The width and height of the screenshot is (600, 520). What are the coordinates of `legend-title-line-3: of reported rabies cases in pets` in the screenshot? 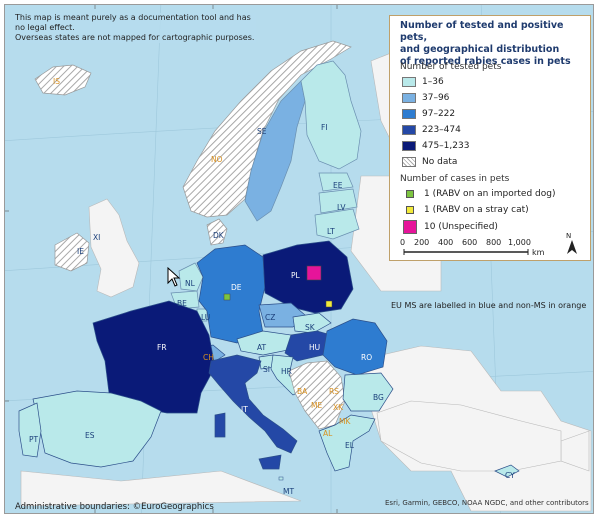 It's located at (485, 61).